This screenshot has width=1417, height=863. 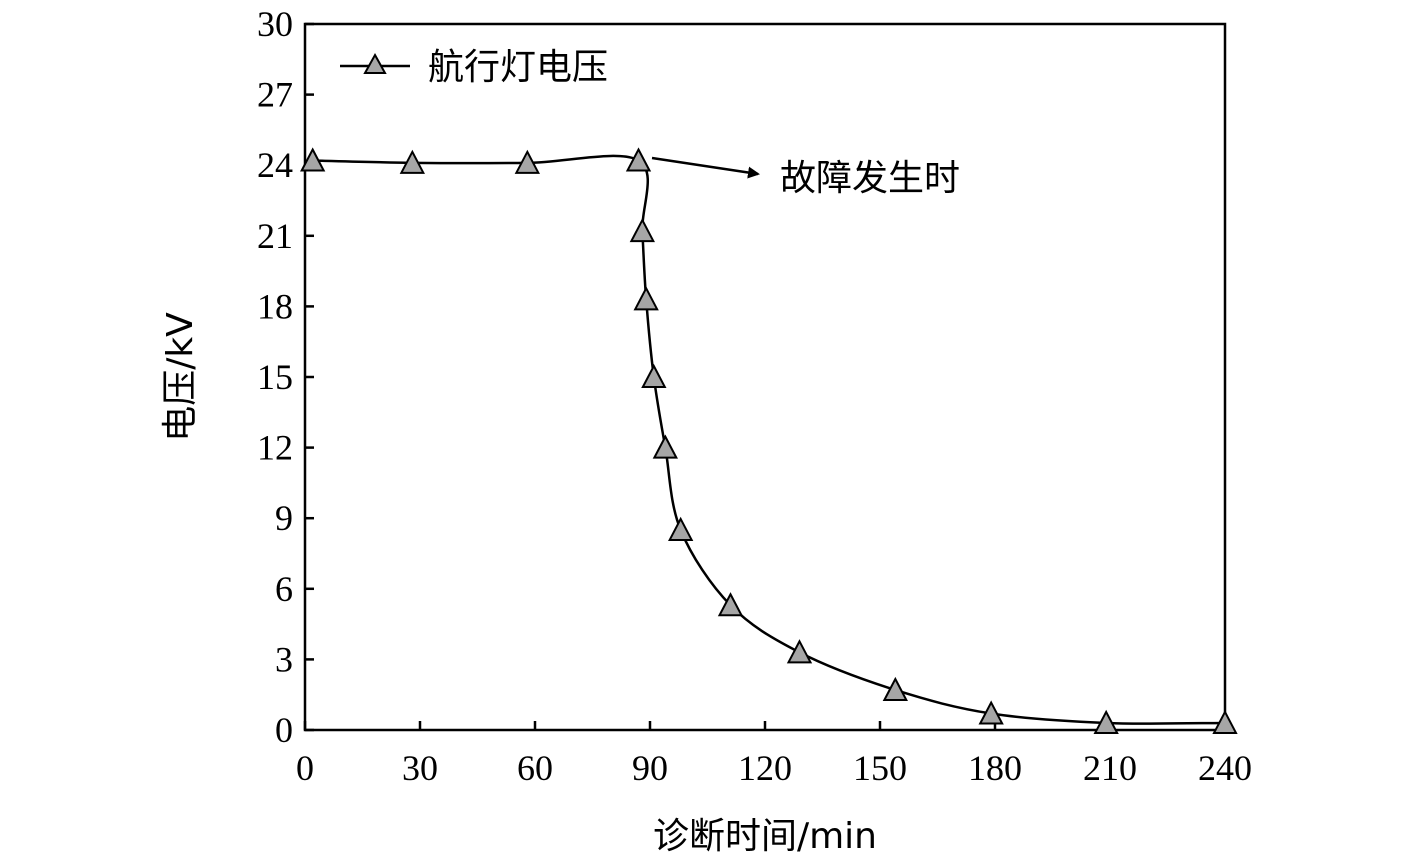 I want to click on y-axis: 0 3 6 9 12 15 18 21 24 27 30, so click(x=285, y=377).